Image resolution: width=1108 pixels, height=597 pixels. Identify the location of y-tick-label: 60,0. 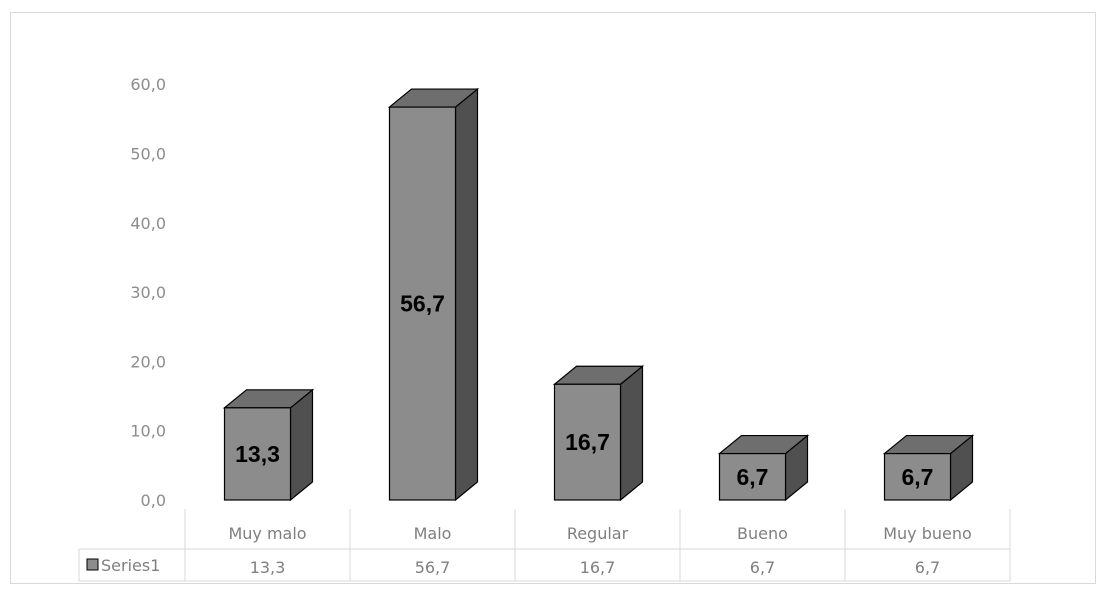
(148, 84).